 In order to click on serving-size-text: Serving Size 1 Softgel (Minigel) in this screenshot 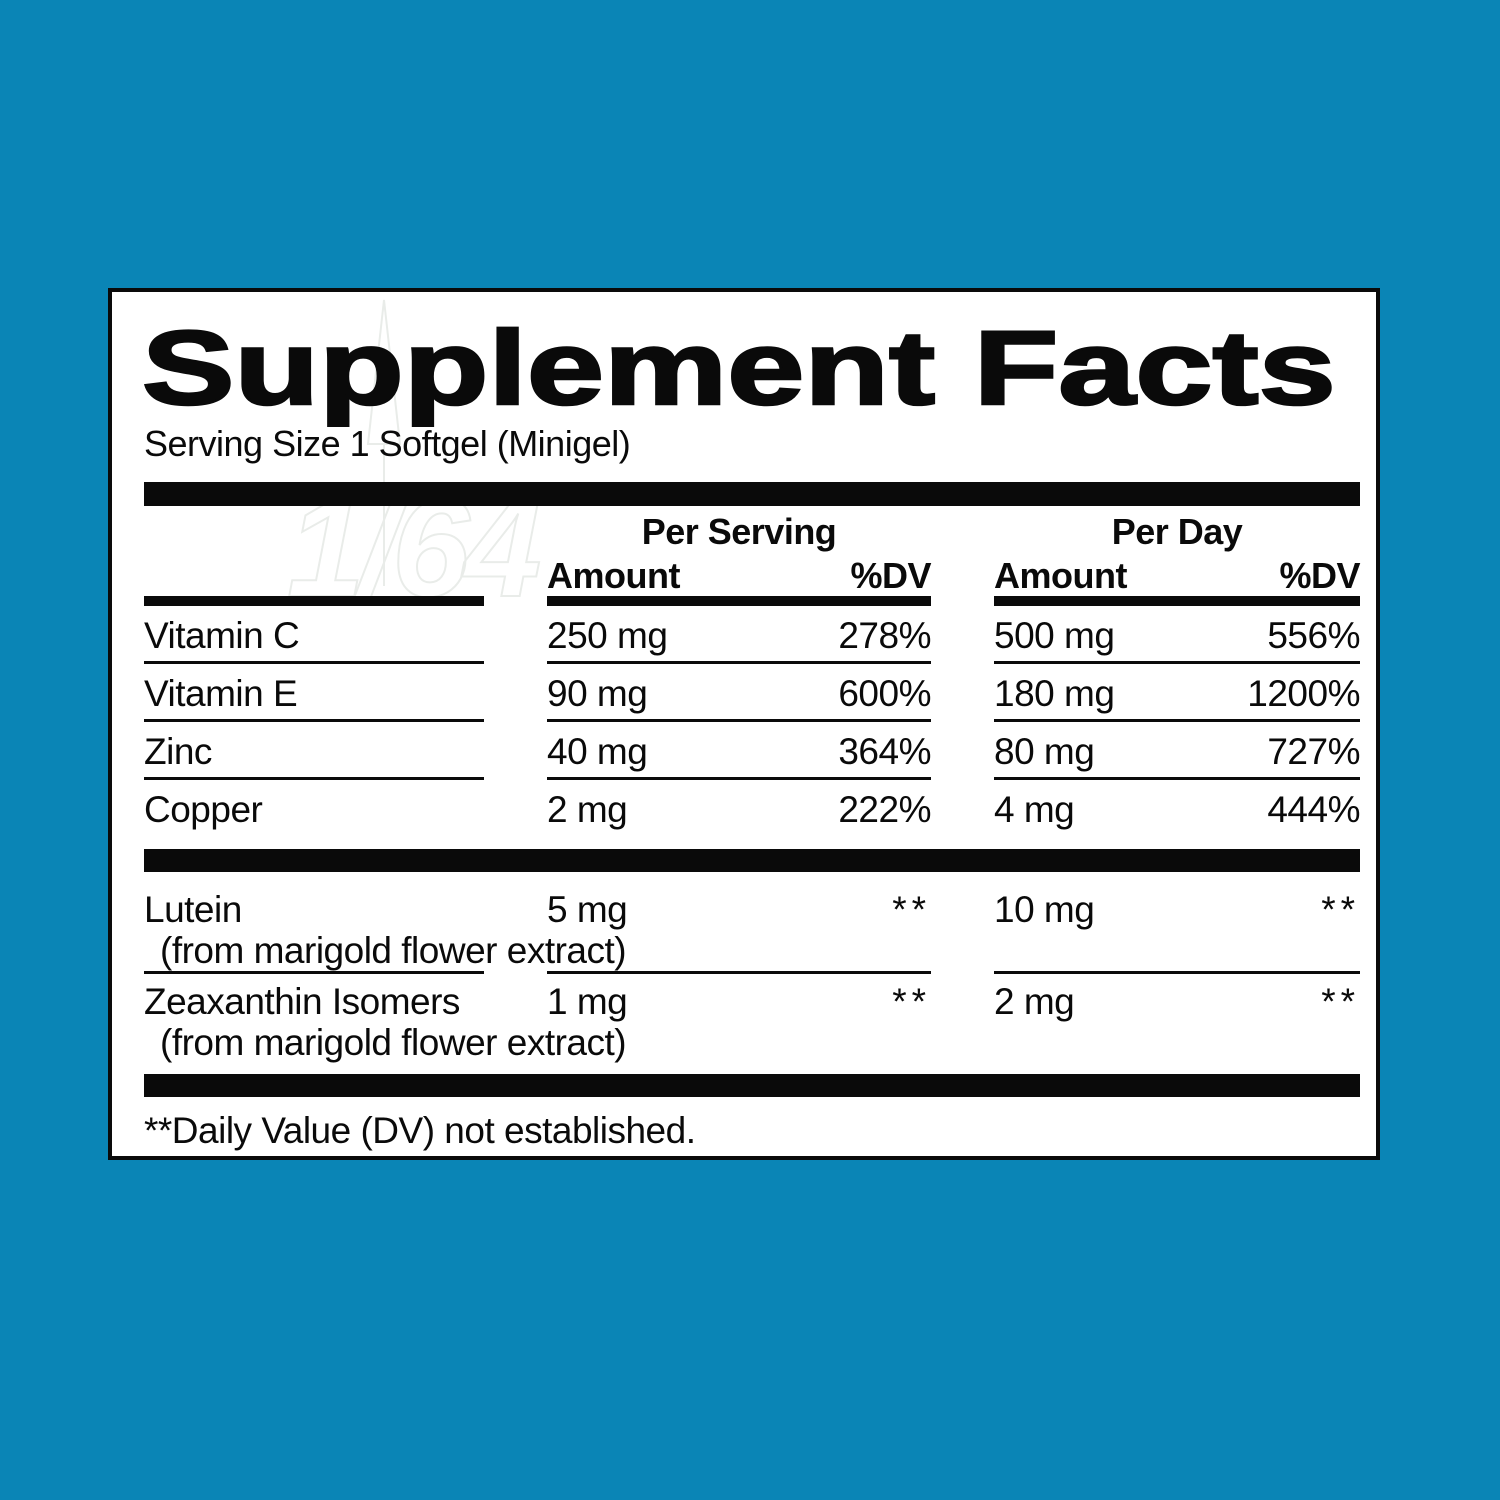, I will do `click(387, 443)`.